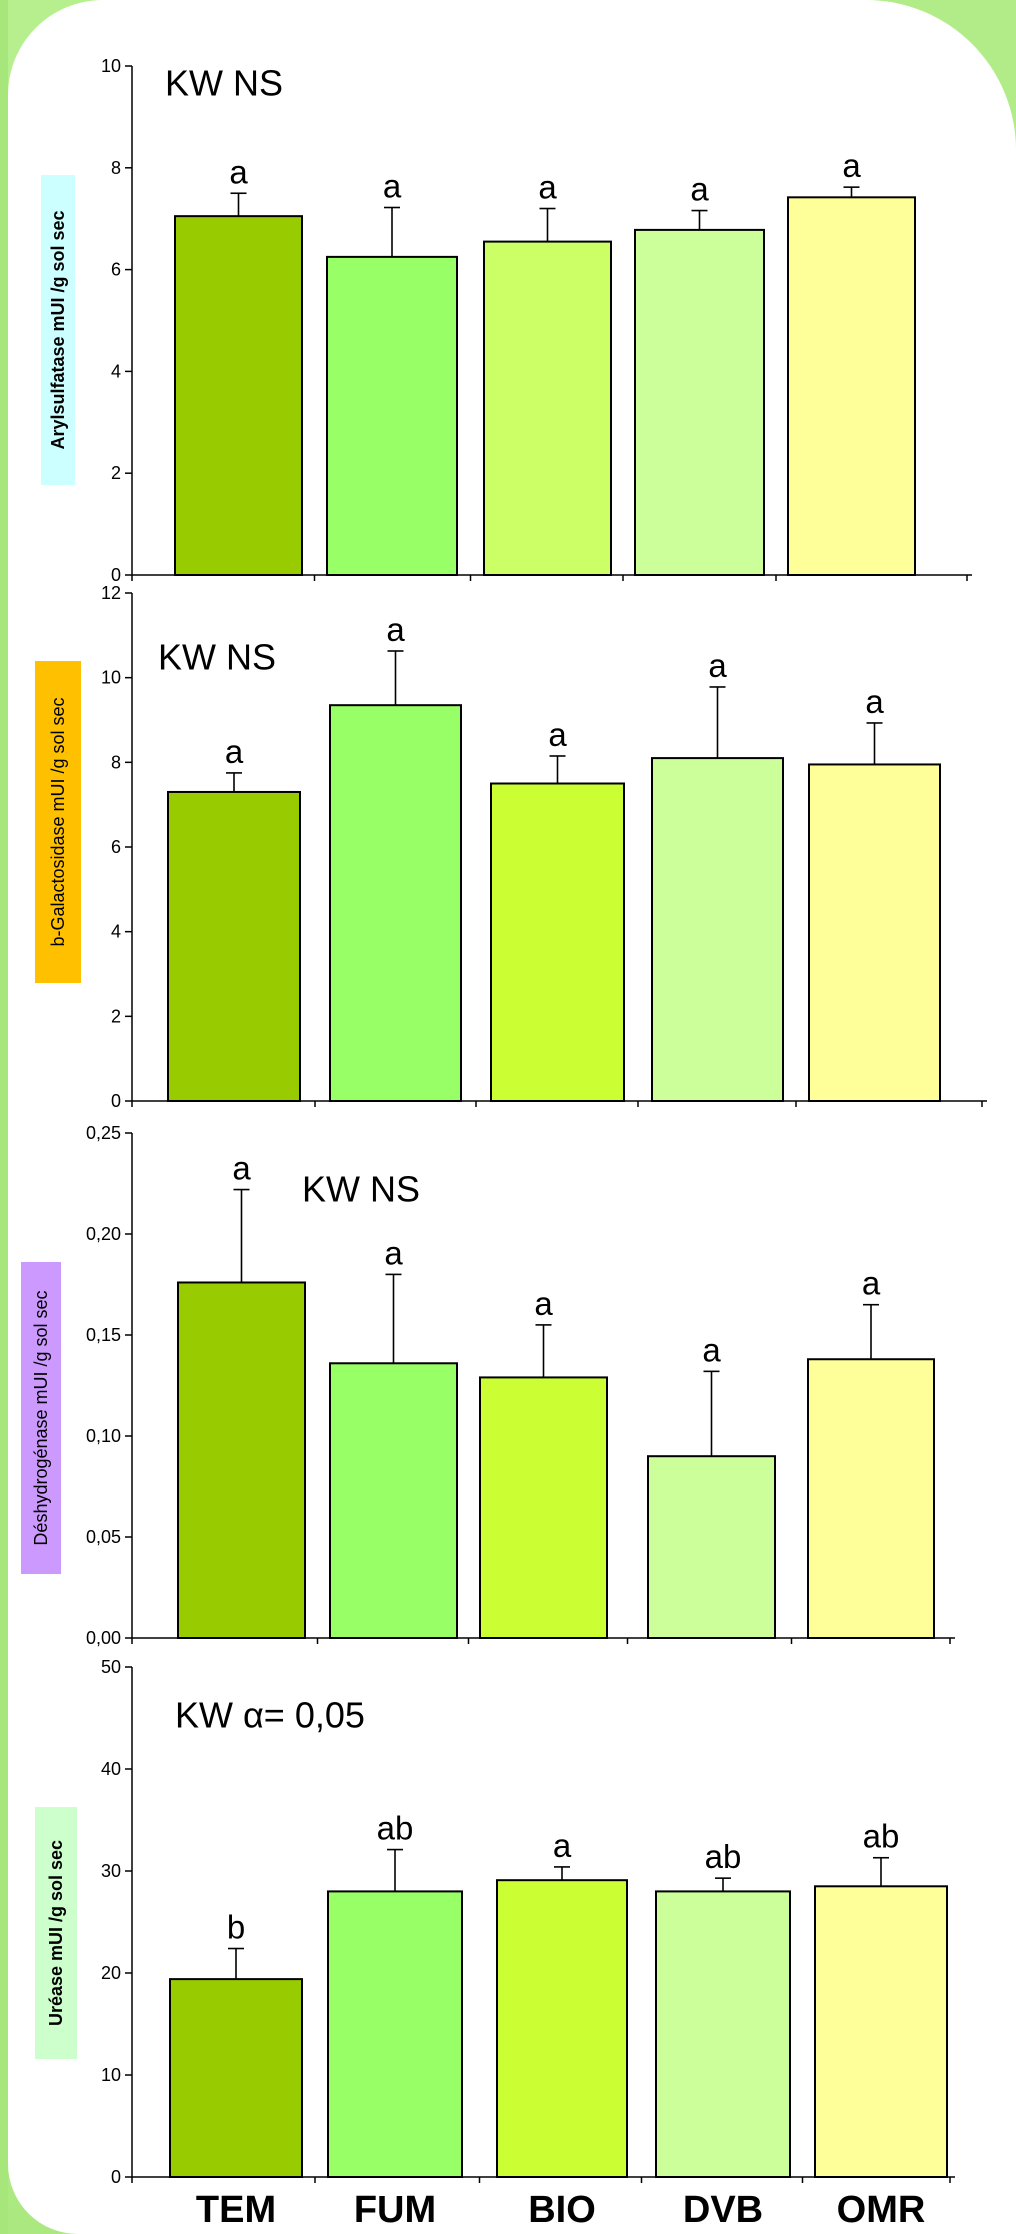 The height and width of the screenshot is (2234, 1016). Describe the element at coordinates (224, 83) in the screenshot. I see `kruskal-wallis-annotation-0: KW NS` at that location.